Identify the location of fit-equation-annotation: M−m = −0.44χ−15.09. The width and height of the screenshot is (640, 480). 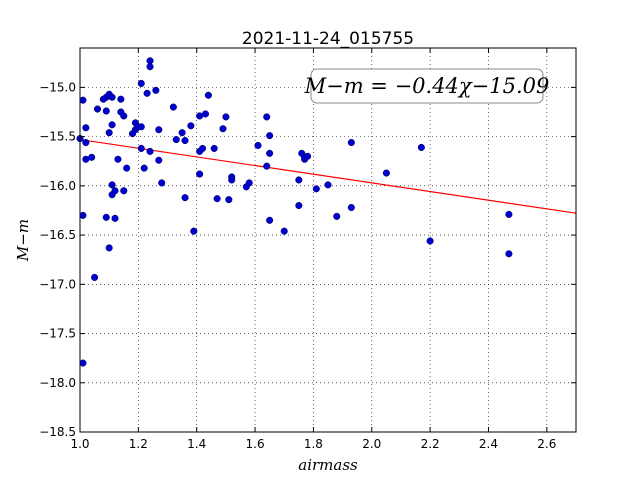
(427, 86).